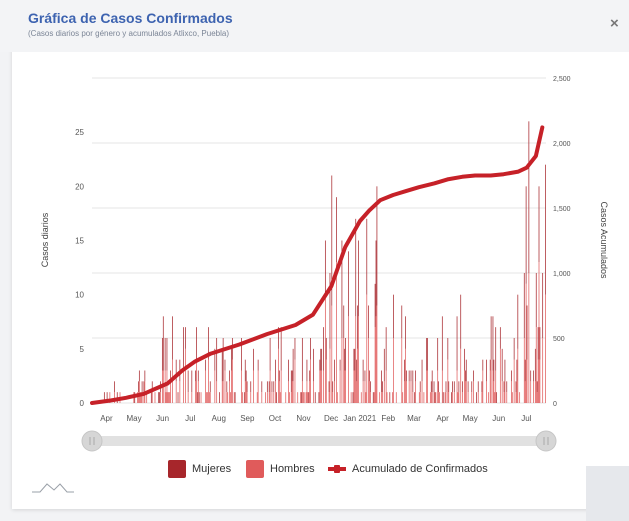 Image resolution: width=629 pixels, height=521 pixels. Describe the element at coordinates (212, 469) in the screenshot. I see `legend-label-mujeres: Mujeres` at that location.